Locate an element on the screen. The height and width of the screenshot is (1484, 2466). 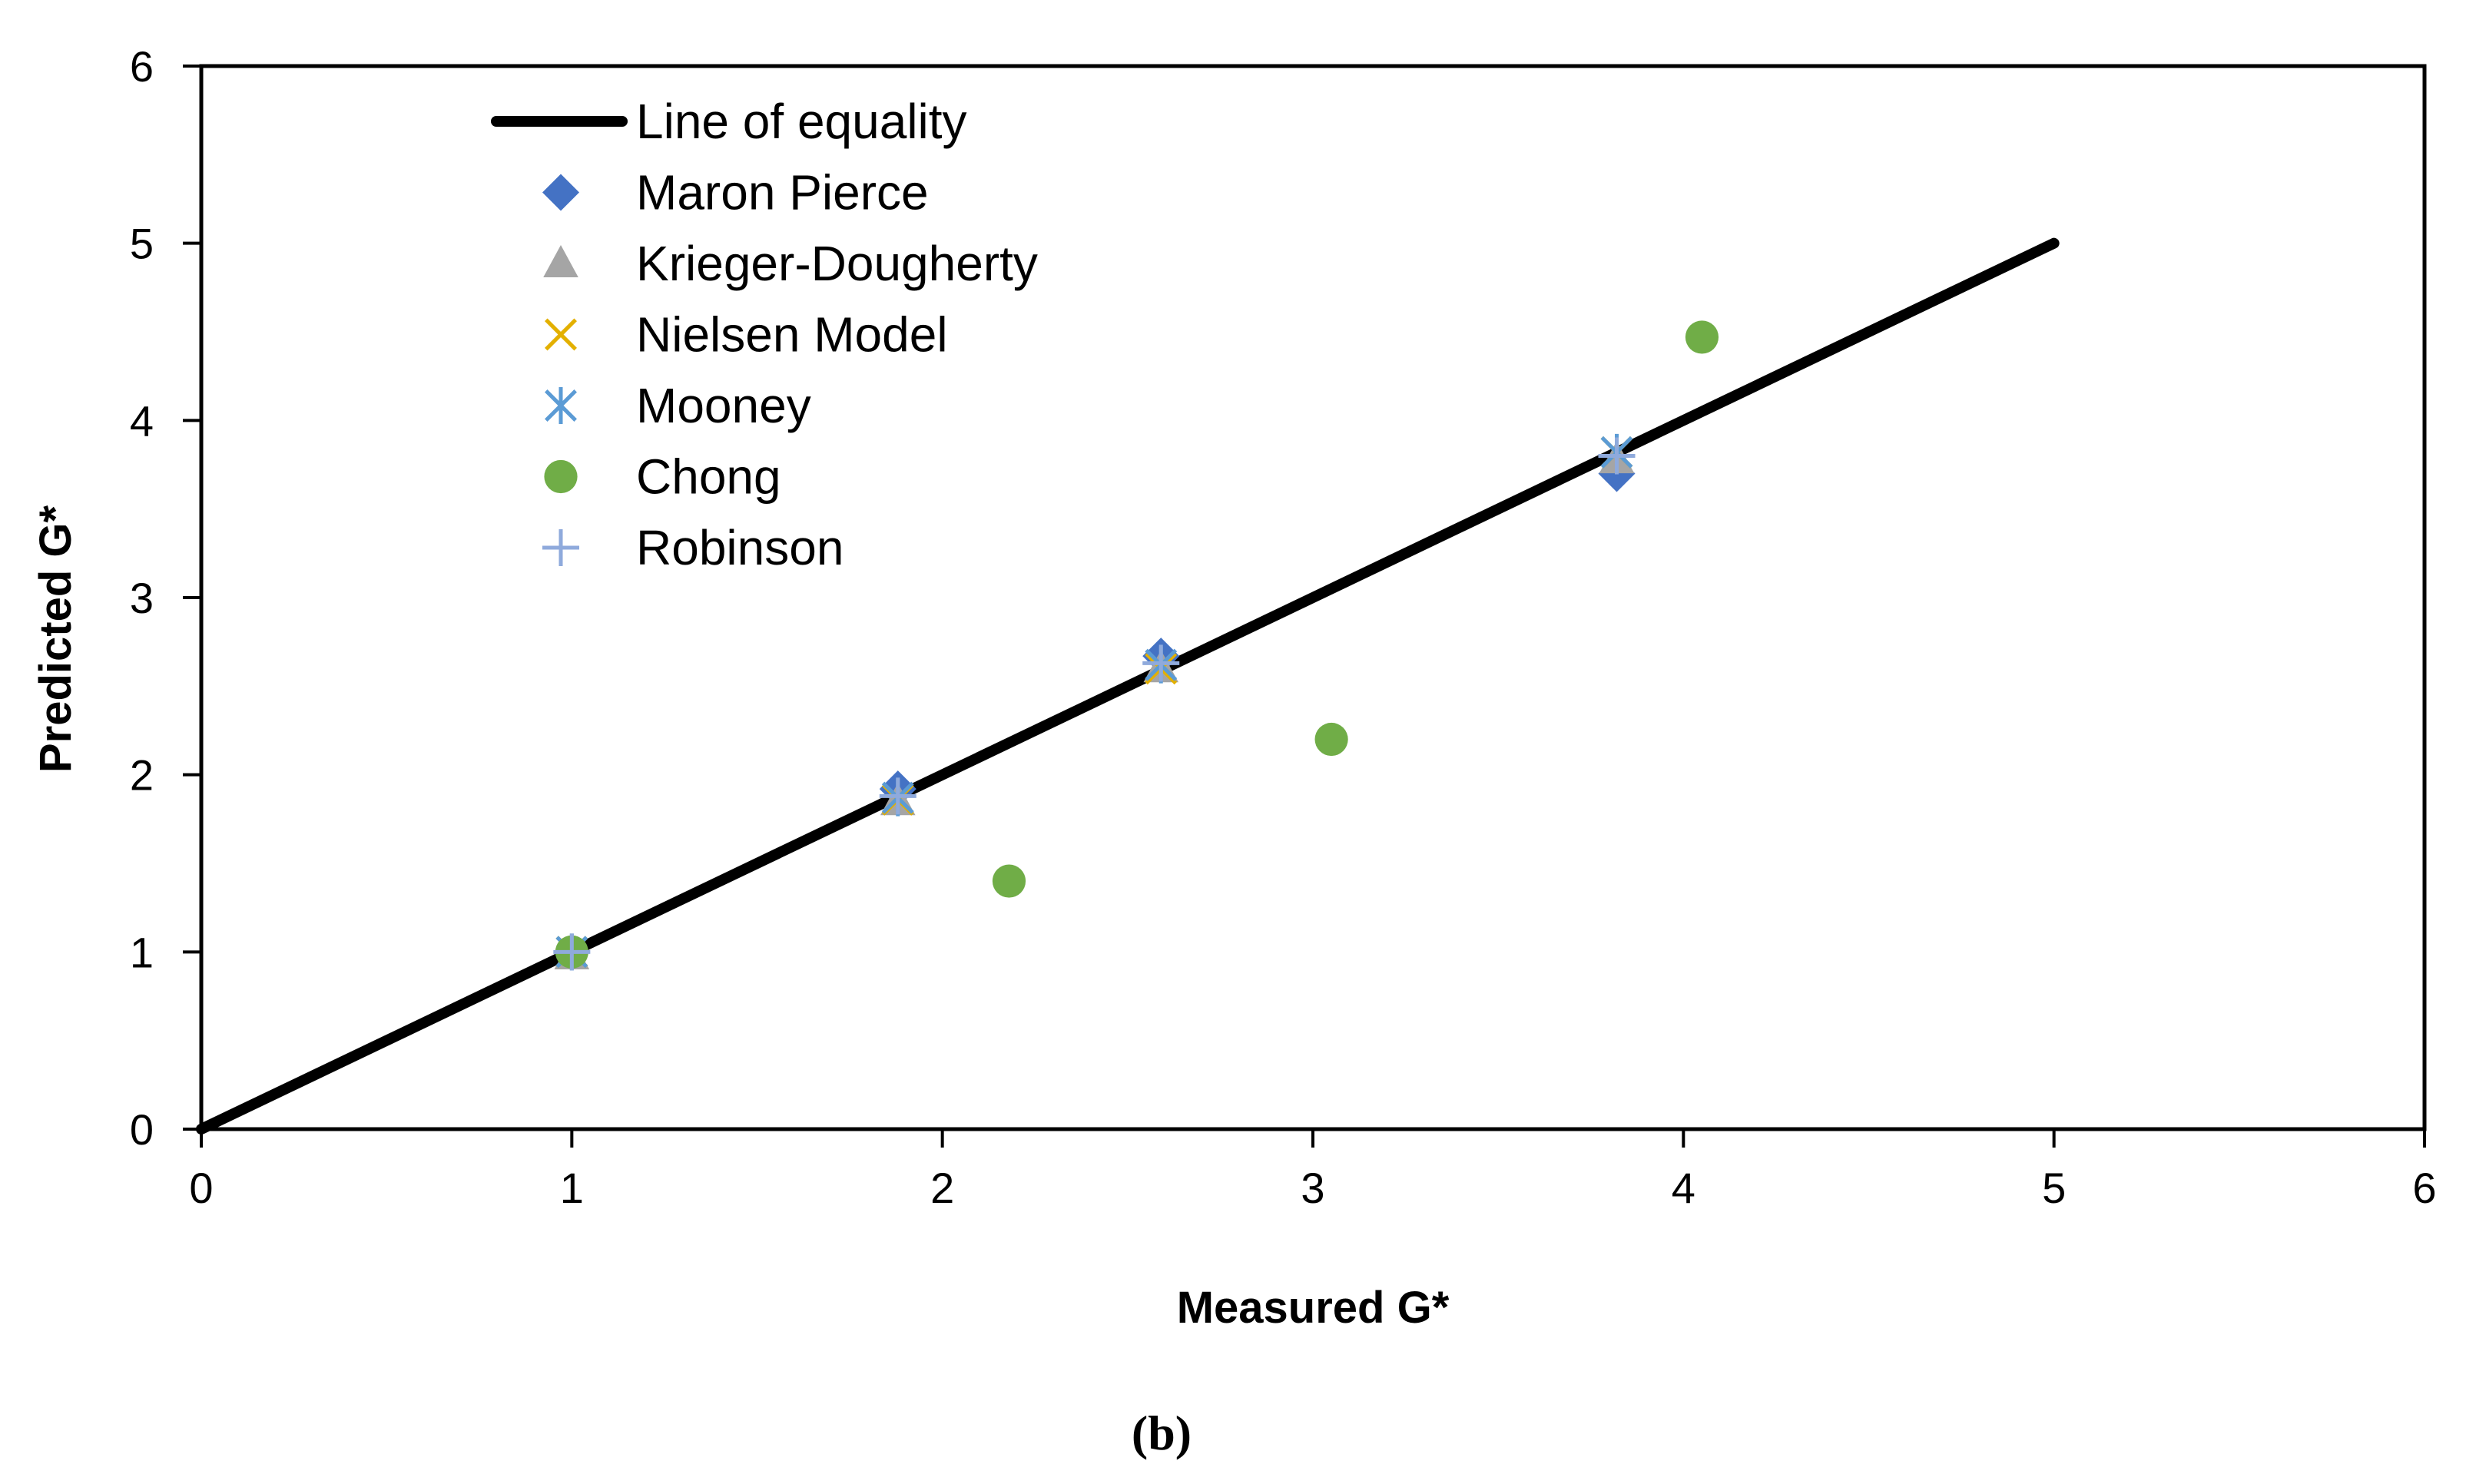
legend-label-maron-pierce: Maron Pierce is located at coordinates (782, 192).